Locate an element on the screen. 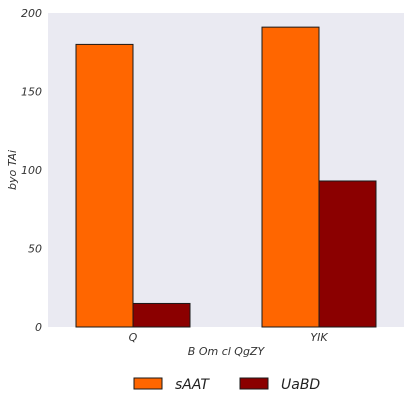  y-tick-label: 100 is located at coordinates (31, 170).